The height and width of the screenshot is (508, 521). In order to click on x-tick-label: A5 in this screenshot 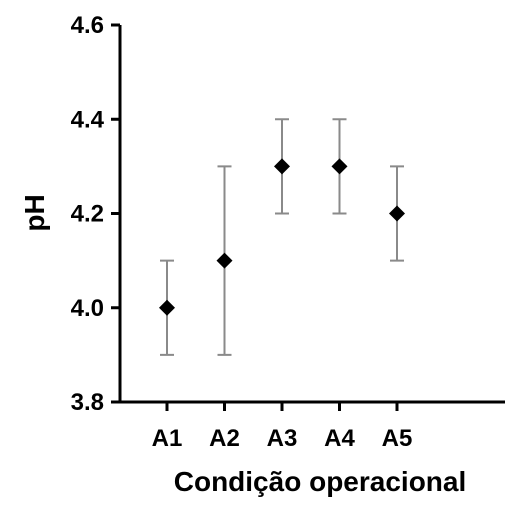, I will do `click(397, 438)`.